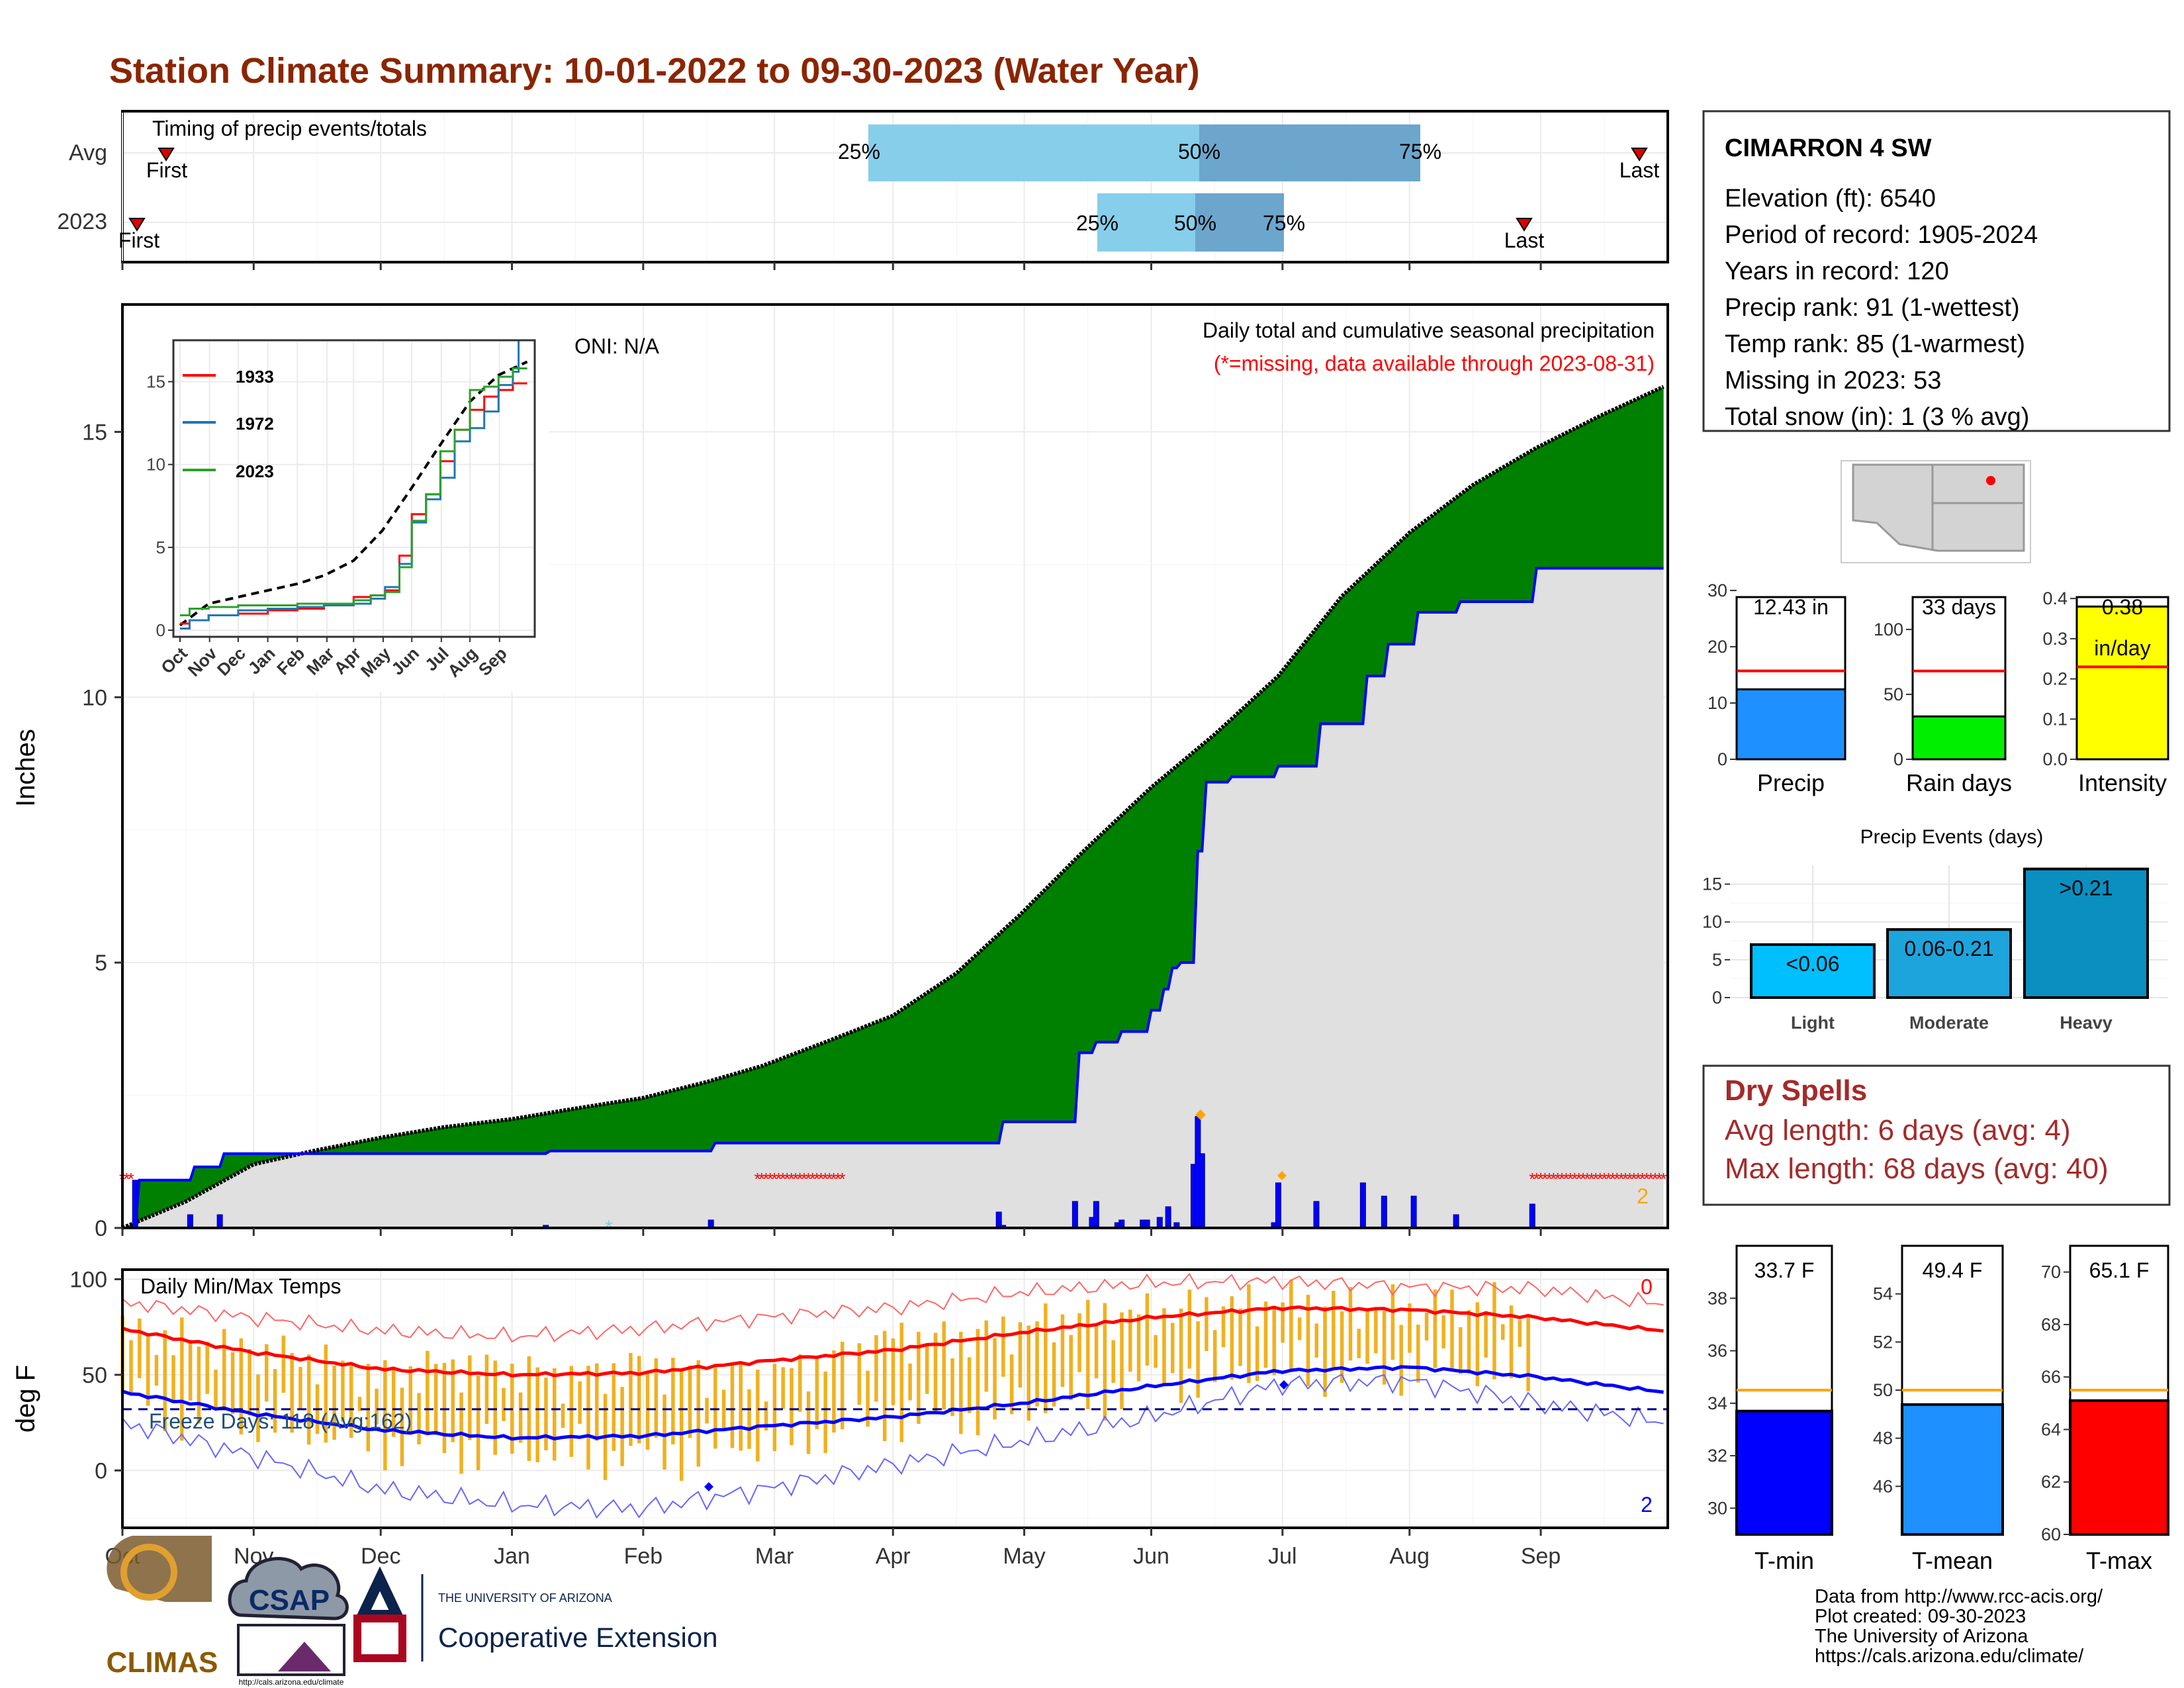  I want to click on locator-map, so click(1936, 511).